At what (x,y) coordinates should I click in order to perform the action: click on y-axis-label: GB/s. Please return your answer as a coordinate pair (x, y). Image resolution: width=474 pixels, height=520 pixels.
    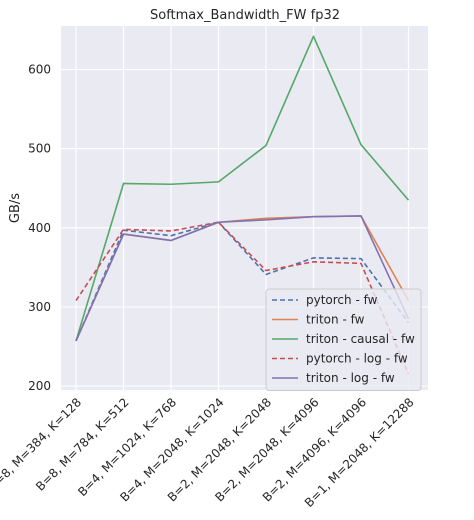
    Looking at the image, I should click on (15, 208).